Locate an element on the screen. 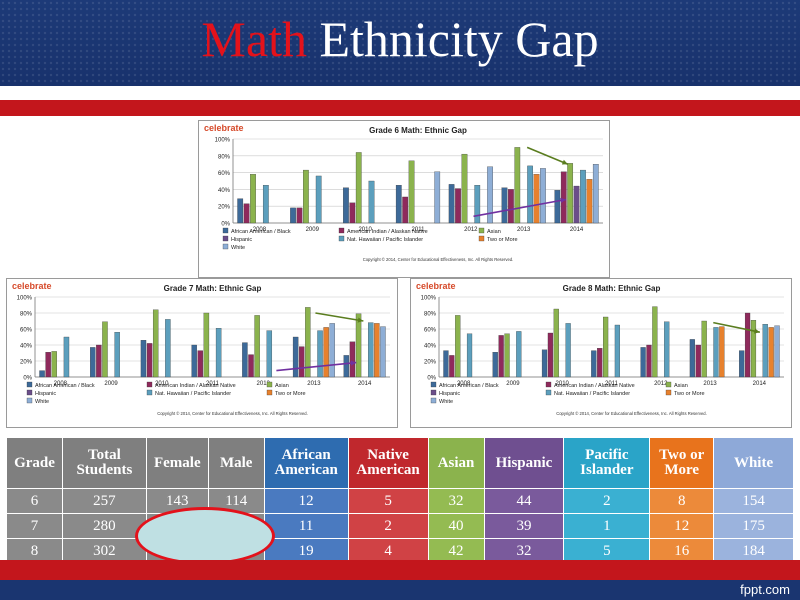 This screenshot has height=600, width=800. legend-label: White is located at coordinates (238, 248).